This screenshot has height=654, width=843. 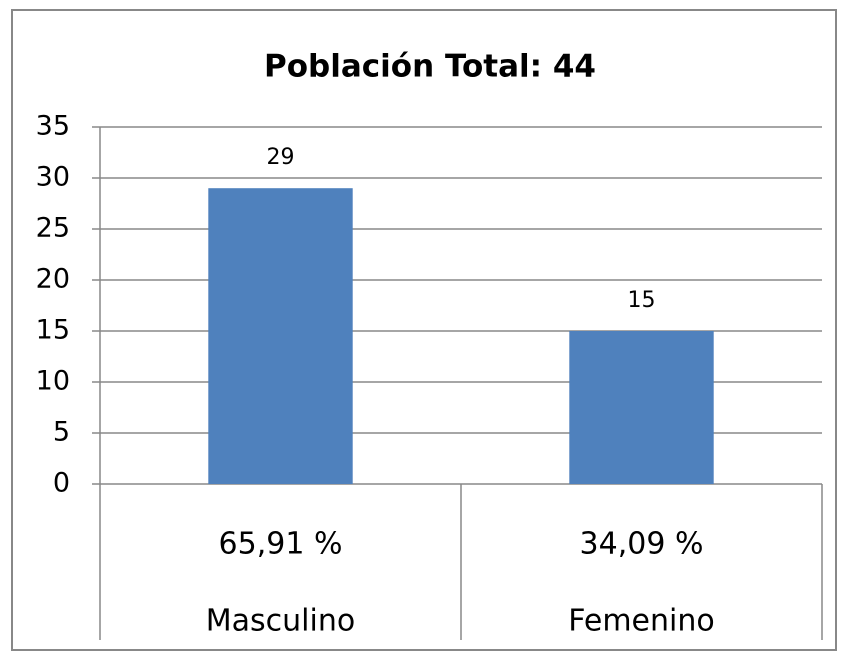 I want to click on y-tick-label: 35, so click(x=53, y=126).